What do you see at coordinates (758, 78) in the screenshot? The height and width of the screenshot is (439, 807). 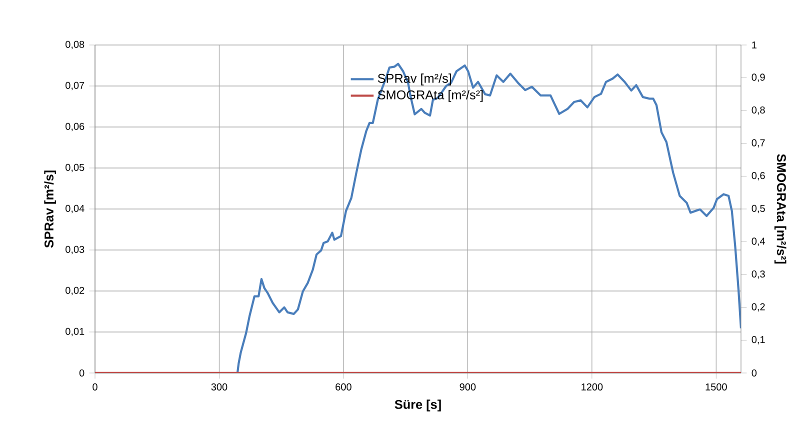 I see `y2-tick-label: 0,9` at bounding box center [758, 78].